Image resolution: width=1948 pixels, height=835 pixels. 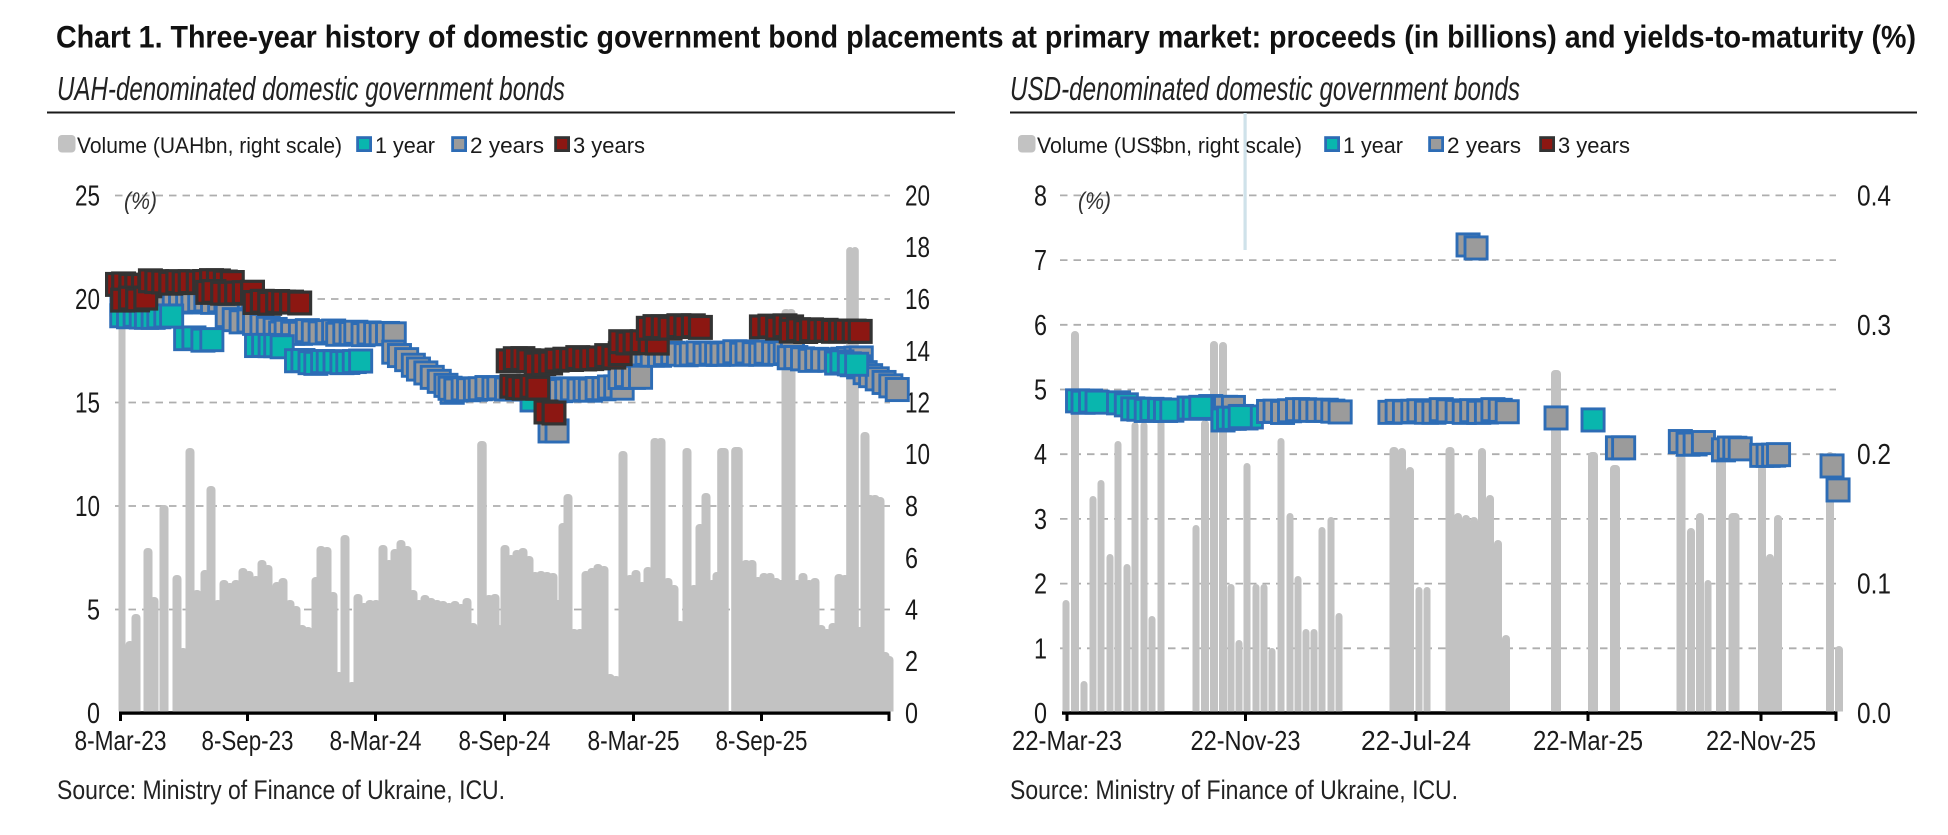 What do you see at coordinates (917, 352) in the screenshot?
I see `svg-text: 14` at bounding box center [917, 352].